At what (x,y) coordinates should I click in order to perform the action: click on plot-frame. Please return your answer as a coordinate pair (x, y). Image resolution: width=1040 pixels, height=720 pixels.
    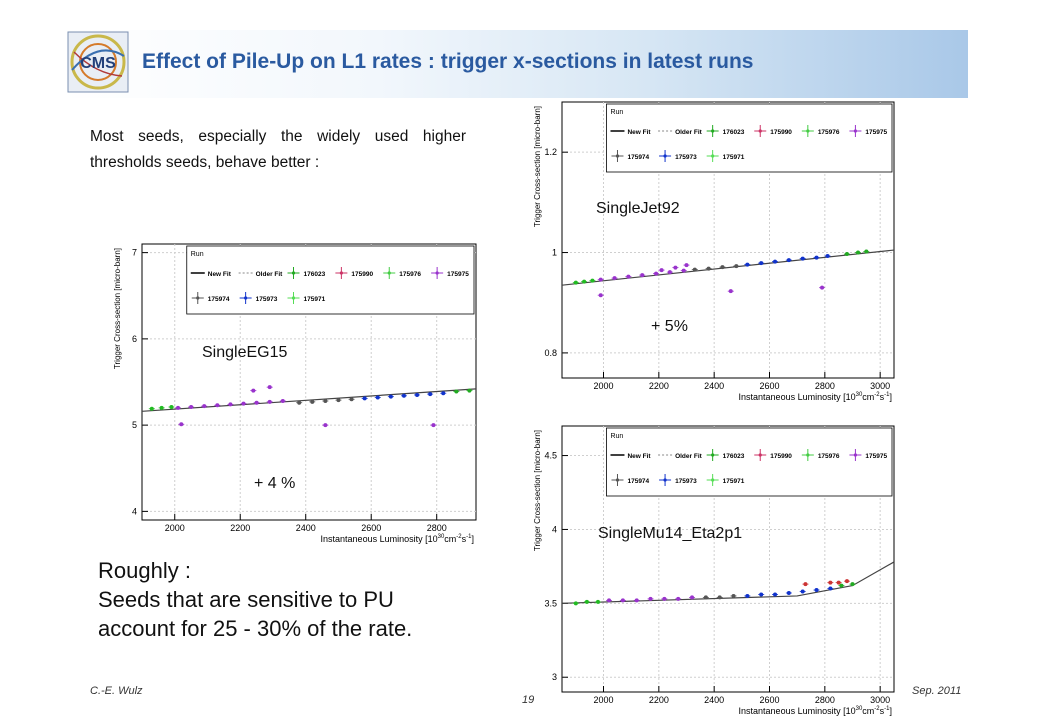
    Looking at the image, I should click on (309, 382).